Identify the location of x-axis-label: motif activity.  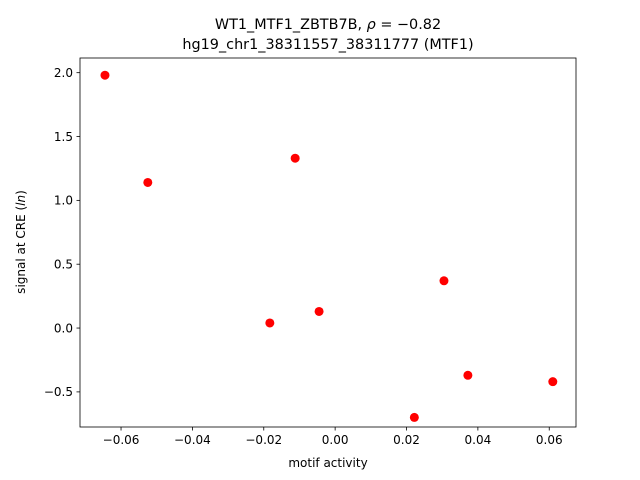
(327, 463).